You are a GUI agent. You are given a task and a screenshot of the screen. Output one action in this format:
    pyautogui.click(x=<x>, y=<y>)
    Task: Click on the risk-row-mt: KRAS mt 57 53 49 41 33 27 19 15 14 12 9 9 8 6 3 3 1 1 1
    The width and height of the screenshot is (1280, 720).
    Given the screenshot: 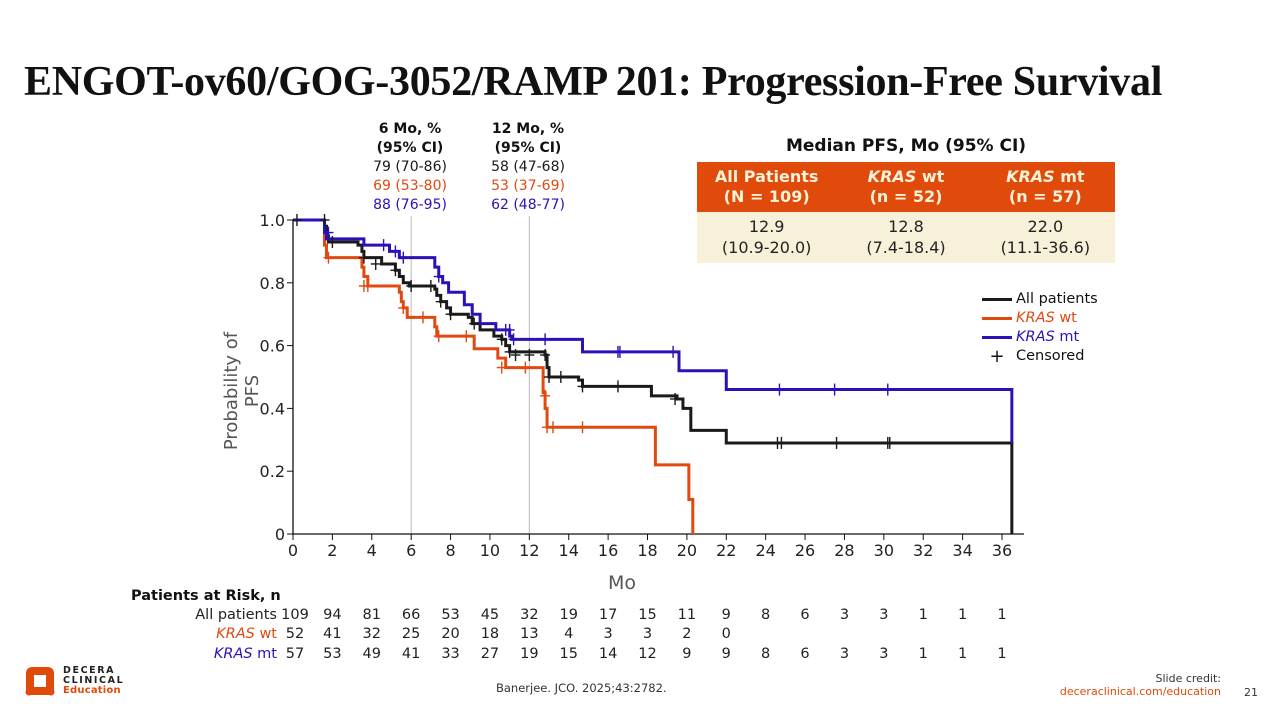 What is the action you would take?
    pyautogui.click(x=640, y=654)
    